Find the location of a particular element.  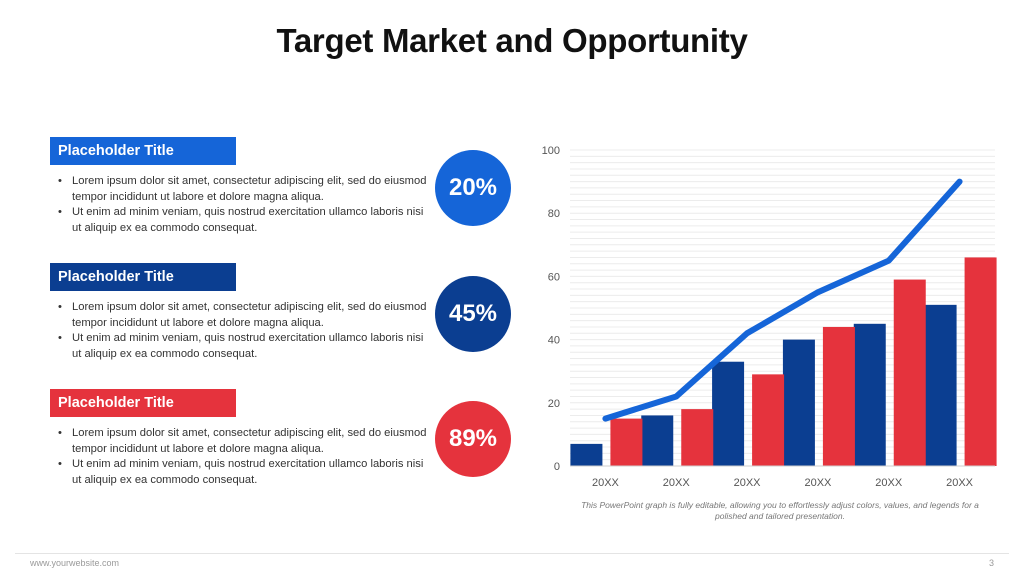

footer-divider is located at coordinates (512, 553).